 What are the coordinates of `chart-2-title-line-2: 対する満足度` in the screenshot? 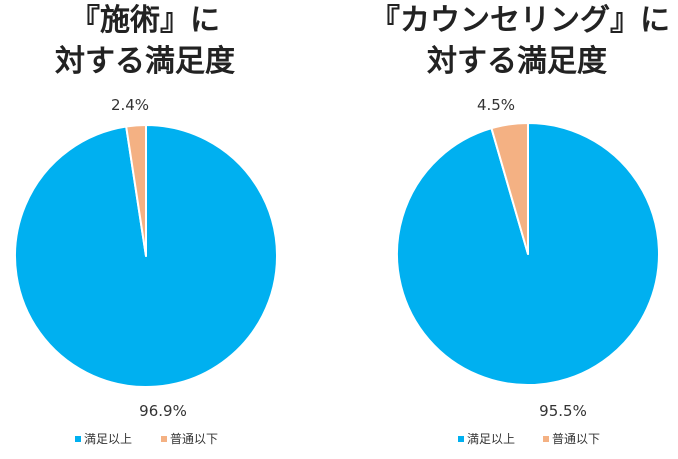 It's located at (517, 61).